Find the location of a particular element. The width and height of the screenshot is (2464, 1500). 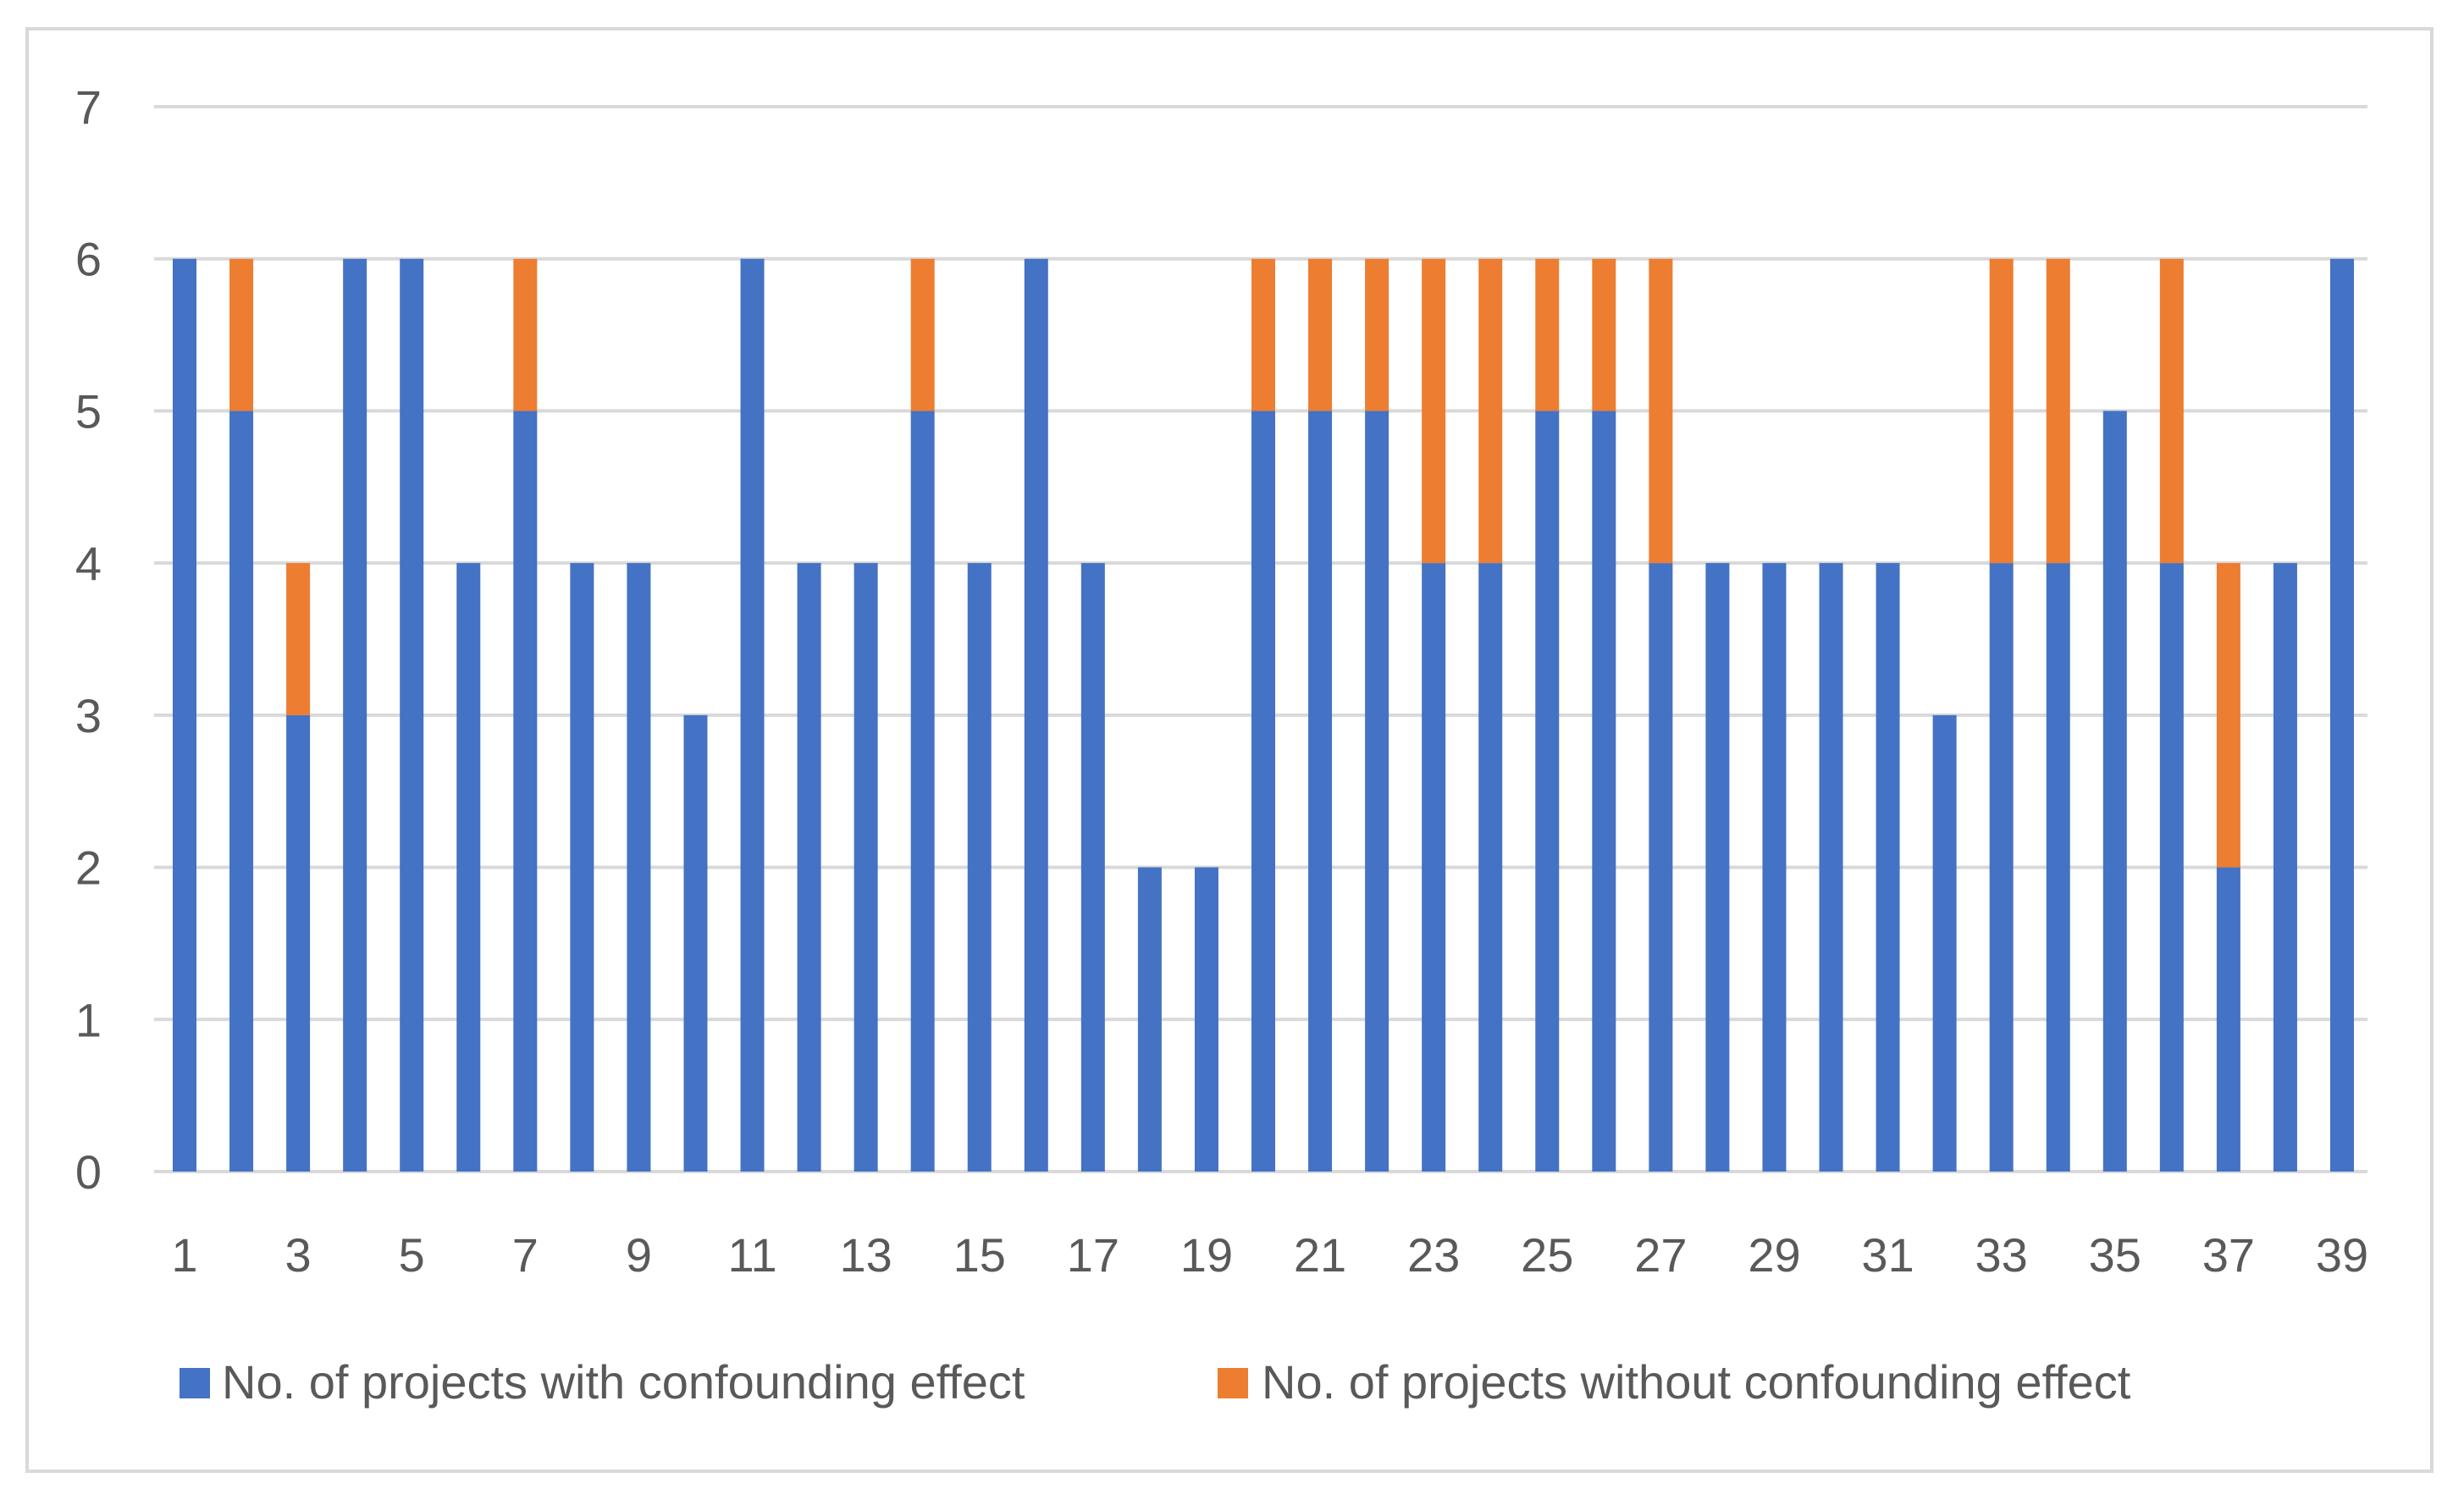

y-tick-label: 4 is located at coordinates (88, 563).